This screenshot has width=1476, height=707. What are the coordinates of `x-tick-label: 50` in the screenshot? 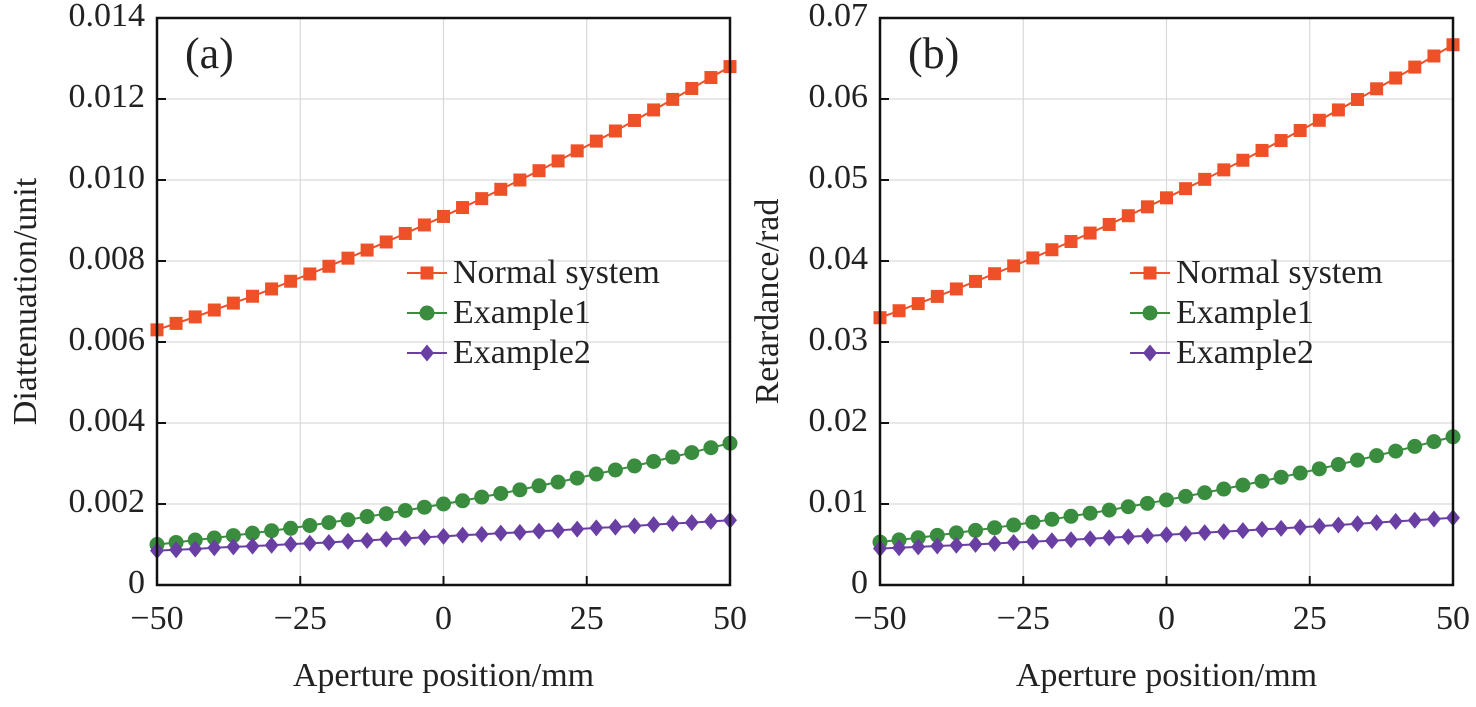 It's located at (730, 618).